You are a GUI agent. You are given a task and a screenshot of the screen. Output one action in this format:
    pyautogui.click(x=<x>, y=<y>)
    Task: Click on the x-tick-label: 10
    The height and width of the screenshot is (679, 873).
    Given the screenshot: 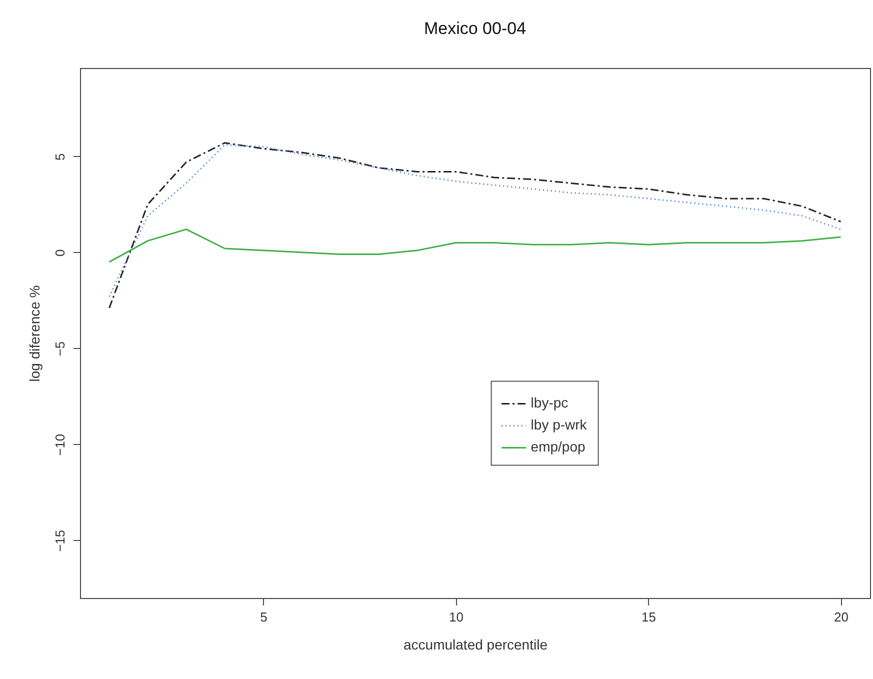 What is the action you would take?
    pyautogui.click(x=456, y=617)
    